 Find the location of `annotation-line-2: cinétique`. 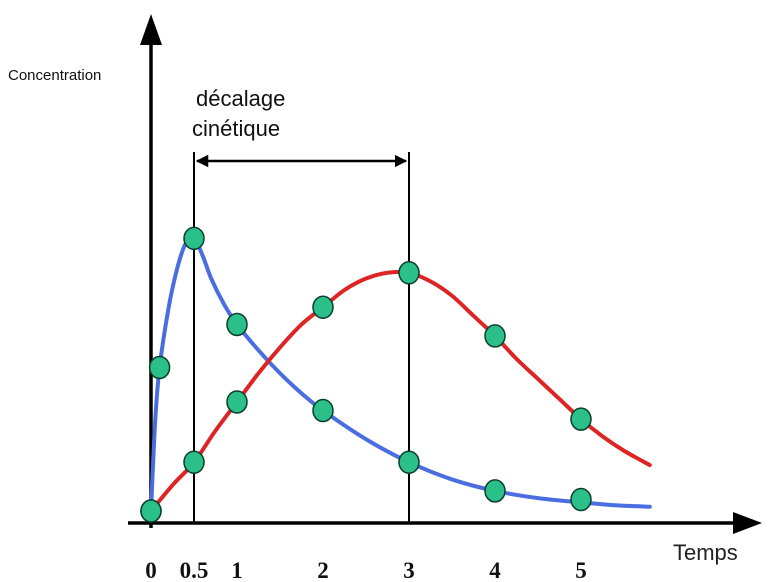

annotation-line-2: cinétique is located at coordinates (236, 128).